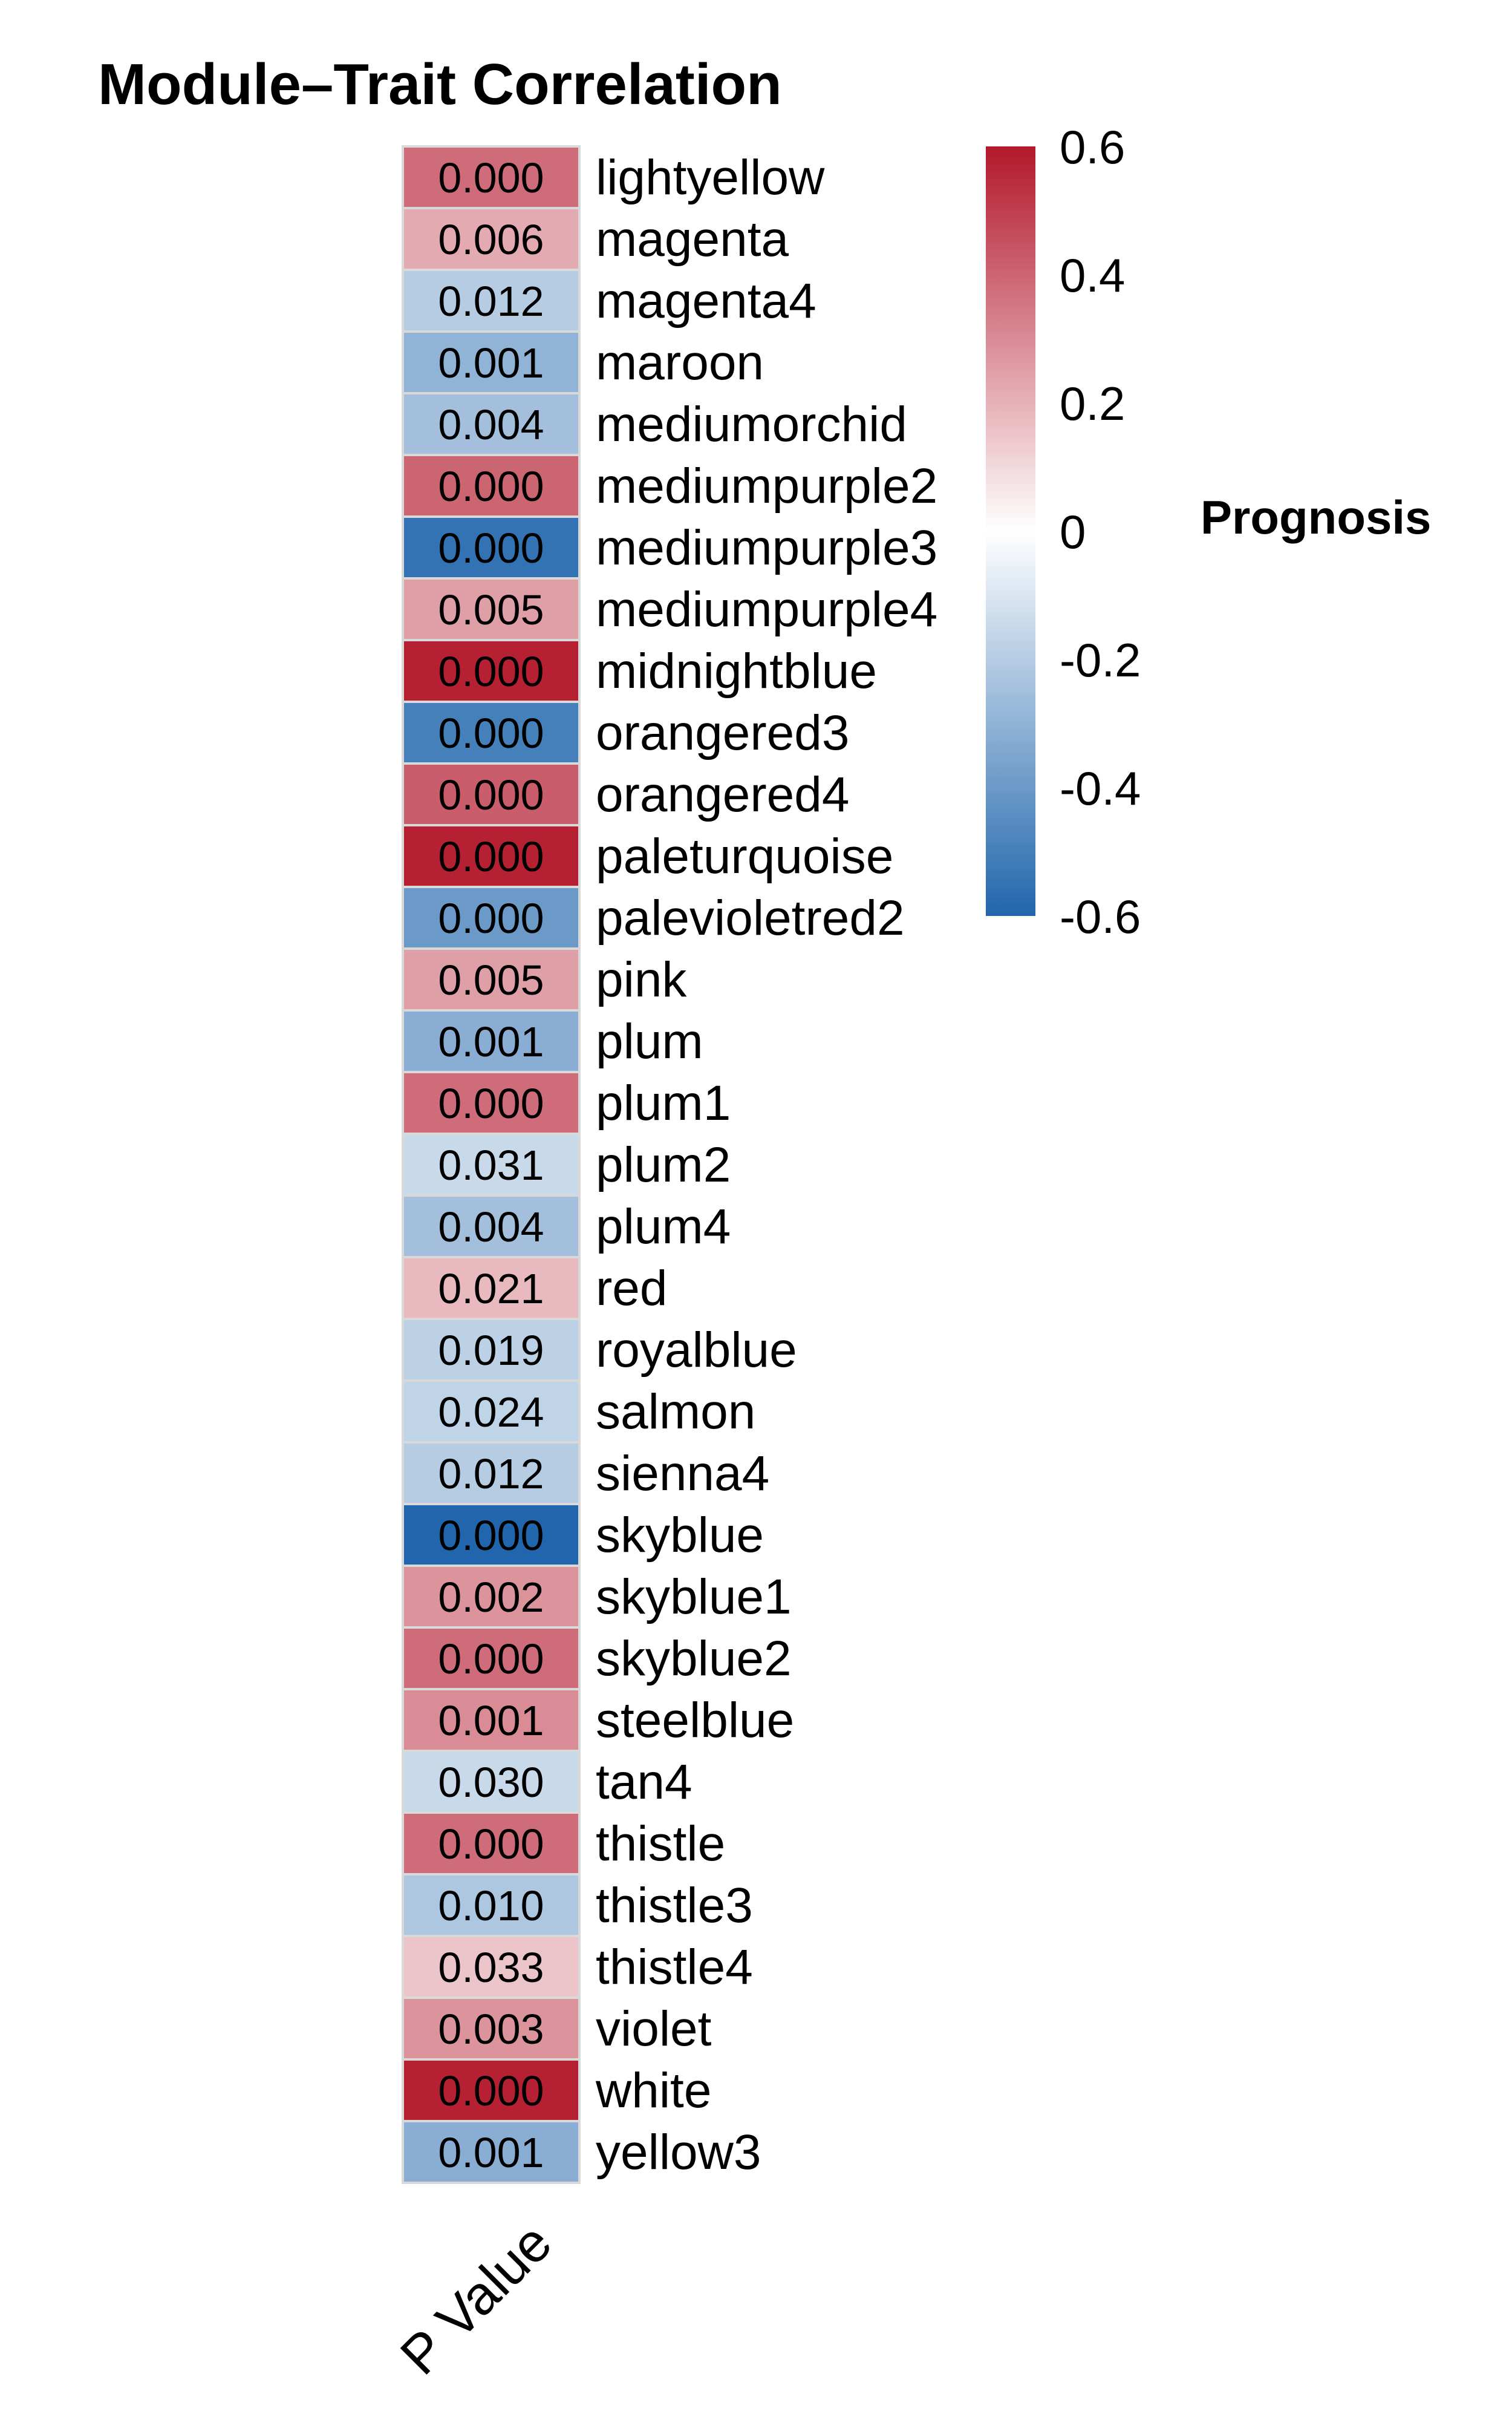 This screenshot has width=1512, height=2420. What do you see at coordinates (491, 177) in the screenshot?
I see `cell-p-value-lightyellow: 0.000` at bounding box center [491, 177].